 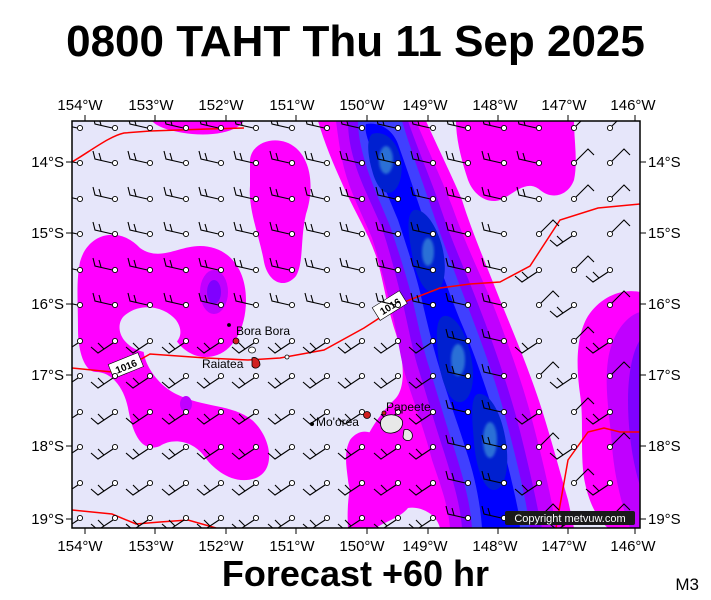 I want to click on lat-label: 15°S, so click(x=47, y=233).